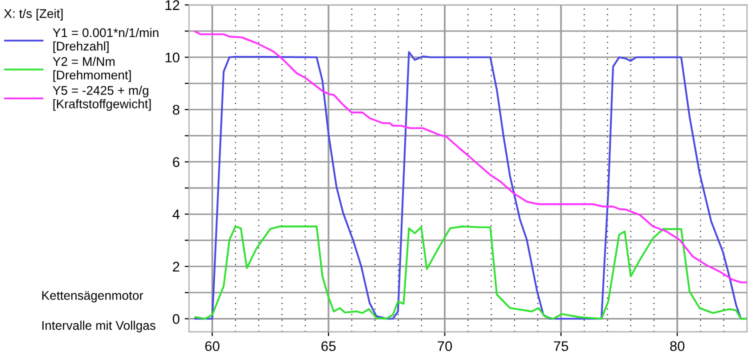  Describe the element at coordinates (176, 267) in the screenshot. I see `y-tick-label: 2` at that location.